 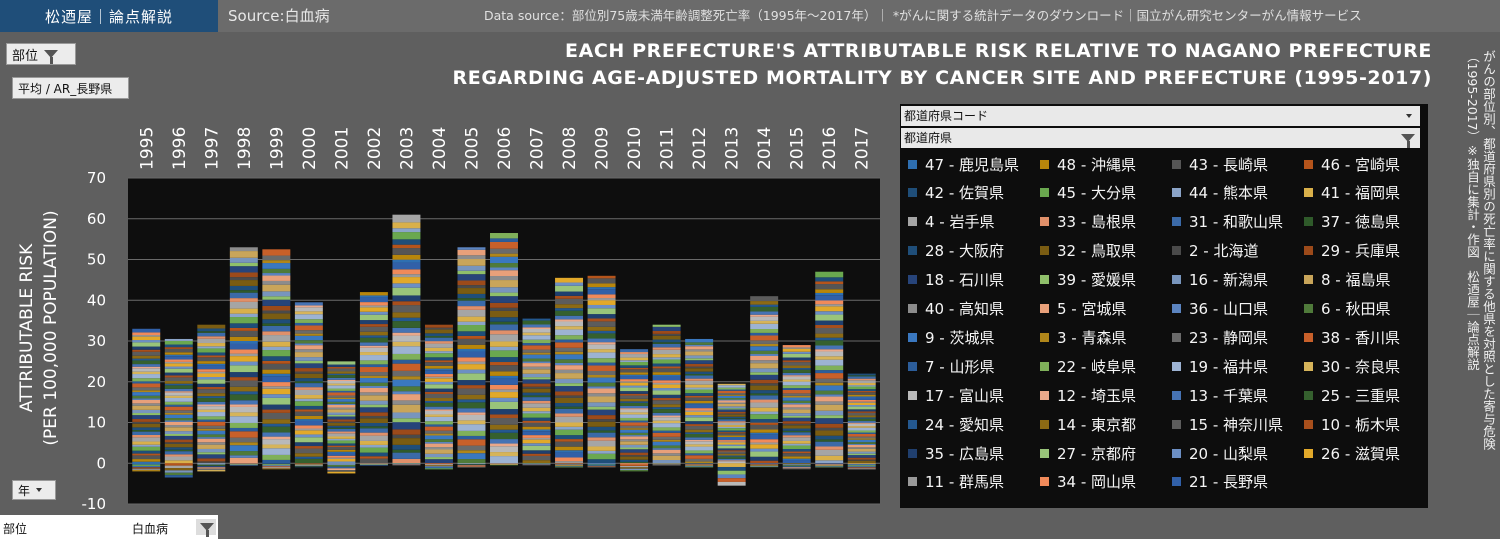 I want to click on legend-header-pref: 都道府県, so click(x=1160, y=138).